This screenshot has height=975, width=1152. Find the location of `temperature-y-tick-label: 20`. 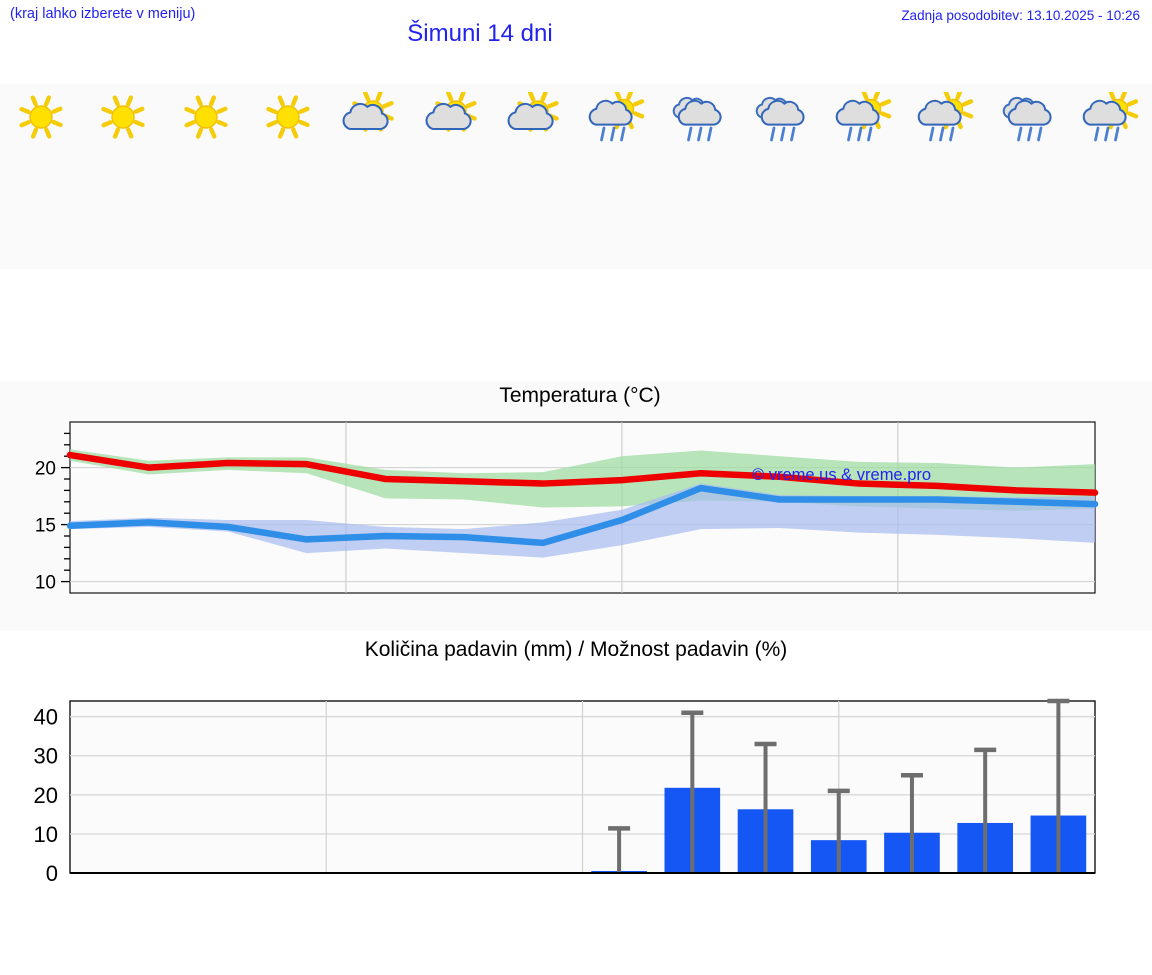

temperature-y-tick-label: 20 is located at coordinates (45, 469).